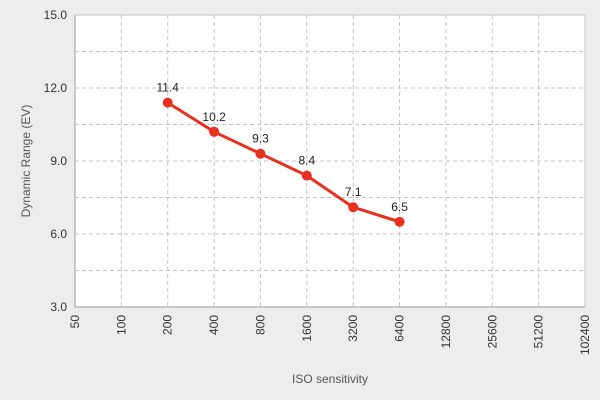 The height and width of the screenshot is (400, 600). Describe the element at coordinates (353, 192) in the screenshot. I see `data-label: 7.1` at that location.